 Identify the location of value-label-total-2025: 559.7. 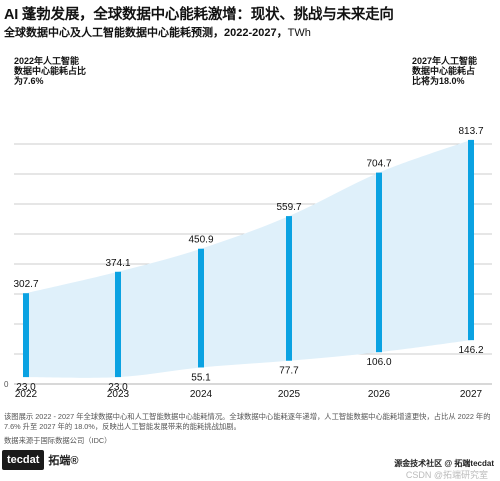
(288, 207).